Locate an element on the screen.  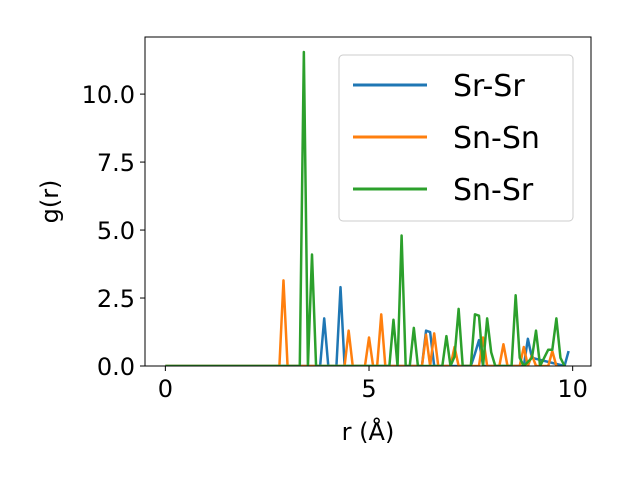
x-tick-label: 10 is located at coordinates (572, 389).